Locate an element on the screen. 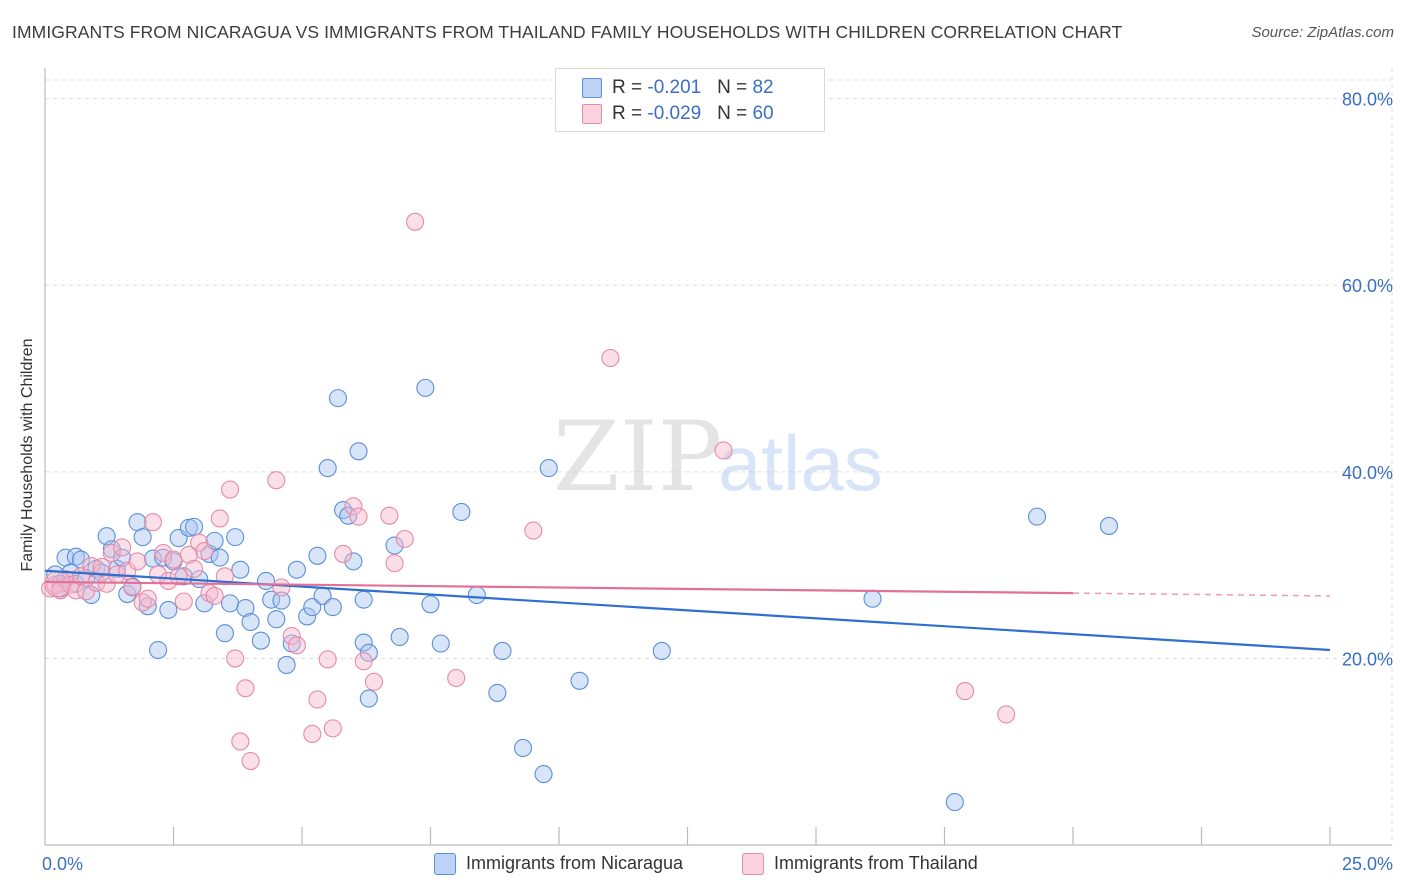 The image size is (1406, 892). watermark: ZIP atlas is located at coordinates (718, 457).